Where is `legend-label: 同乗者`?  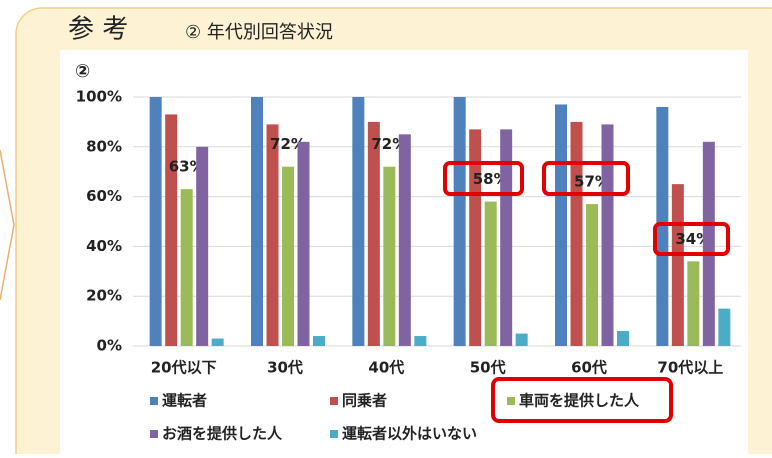
legend-label: 同乗者 is located at coordinates (364, 401).